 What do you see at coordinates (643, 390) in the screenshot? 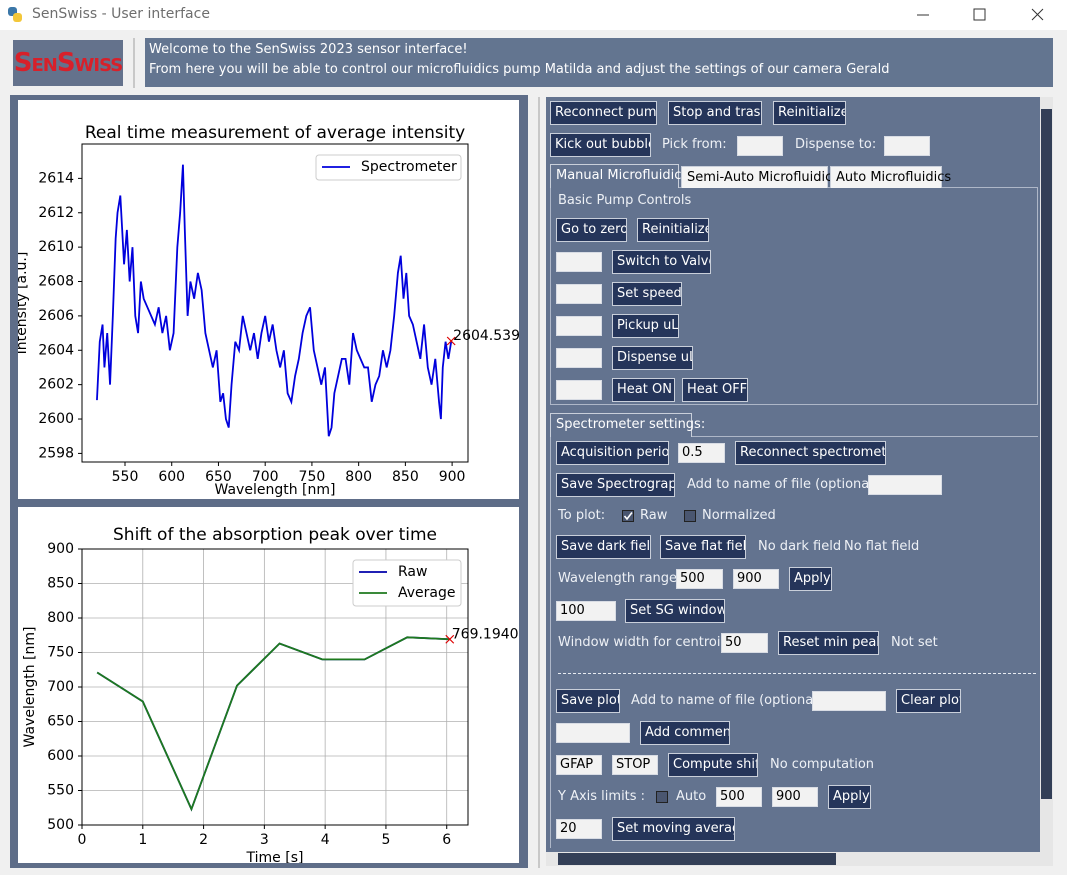
I see `button: Heat ON` at bounding box center [643, 390].